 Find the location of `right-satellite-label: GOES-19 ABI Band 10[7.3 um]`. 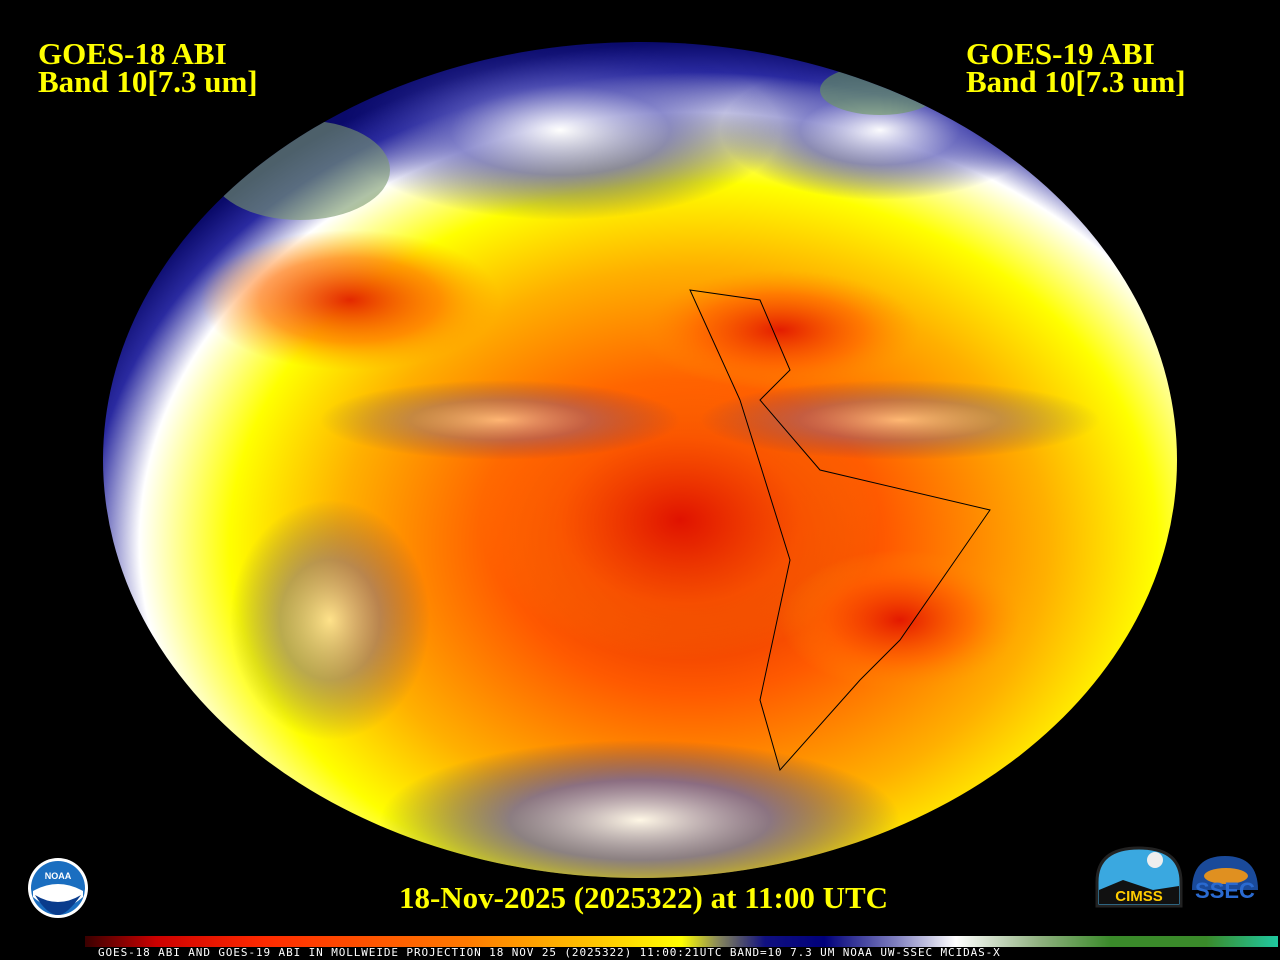

right-satellite-label: GOES-19 ABI Band 10[7.3 um] is located at coordinates (1076, 67).